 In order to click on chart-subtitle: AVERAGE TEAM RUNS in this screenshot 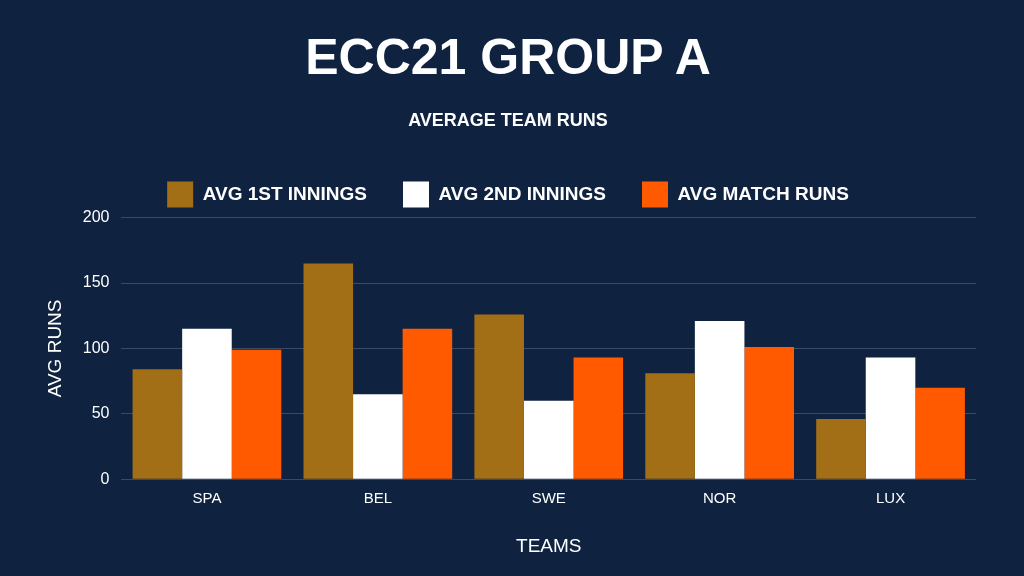, I will do `click(508, 119)`.